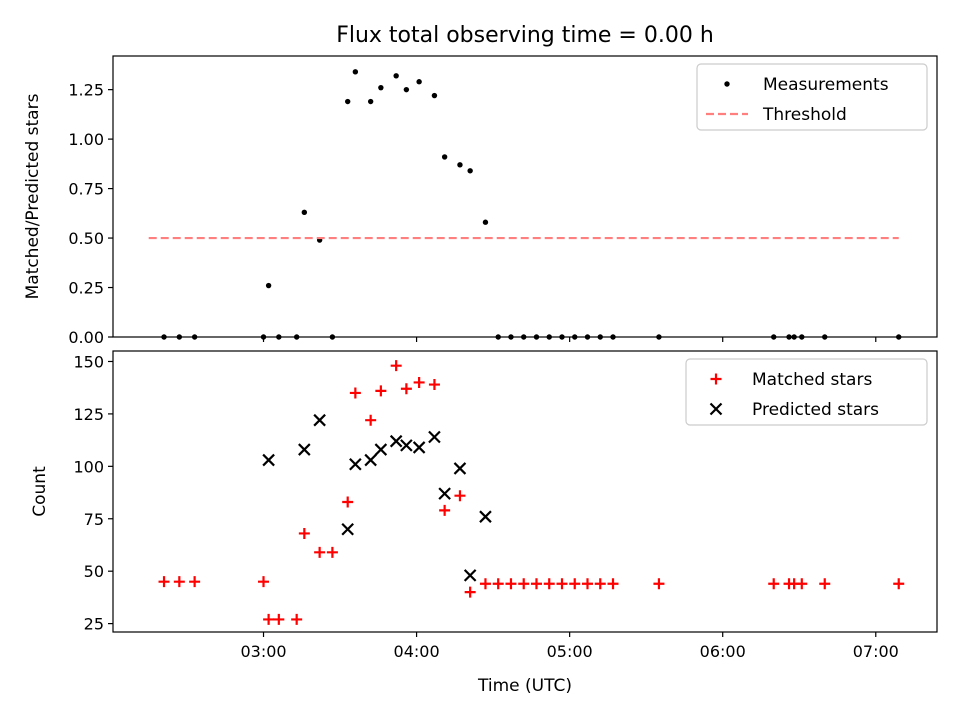 Image resolution: width=960 pixels, height=720 pixels. What do you see at coordinates (88, 466) in the screenshot?
I see `y-tick-label: 100` at bounding box center [88, 466].